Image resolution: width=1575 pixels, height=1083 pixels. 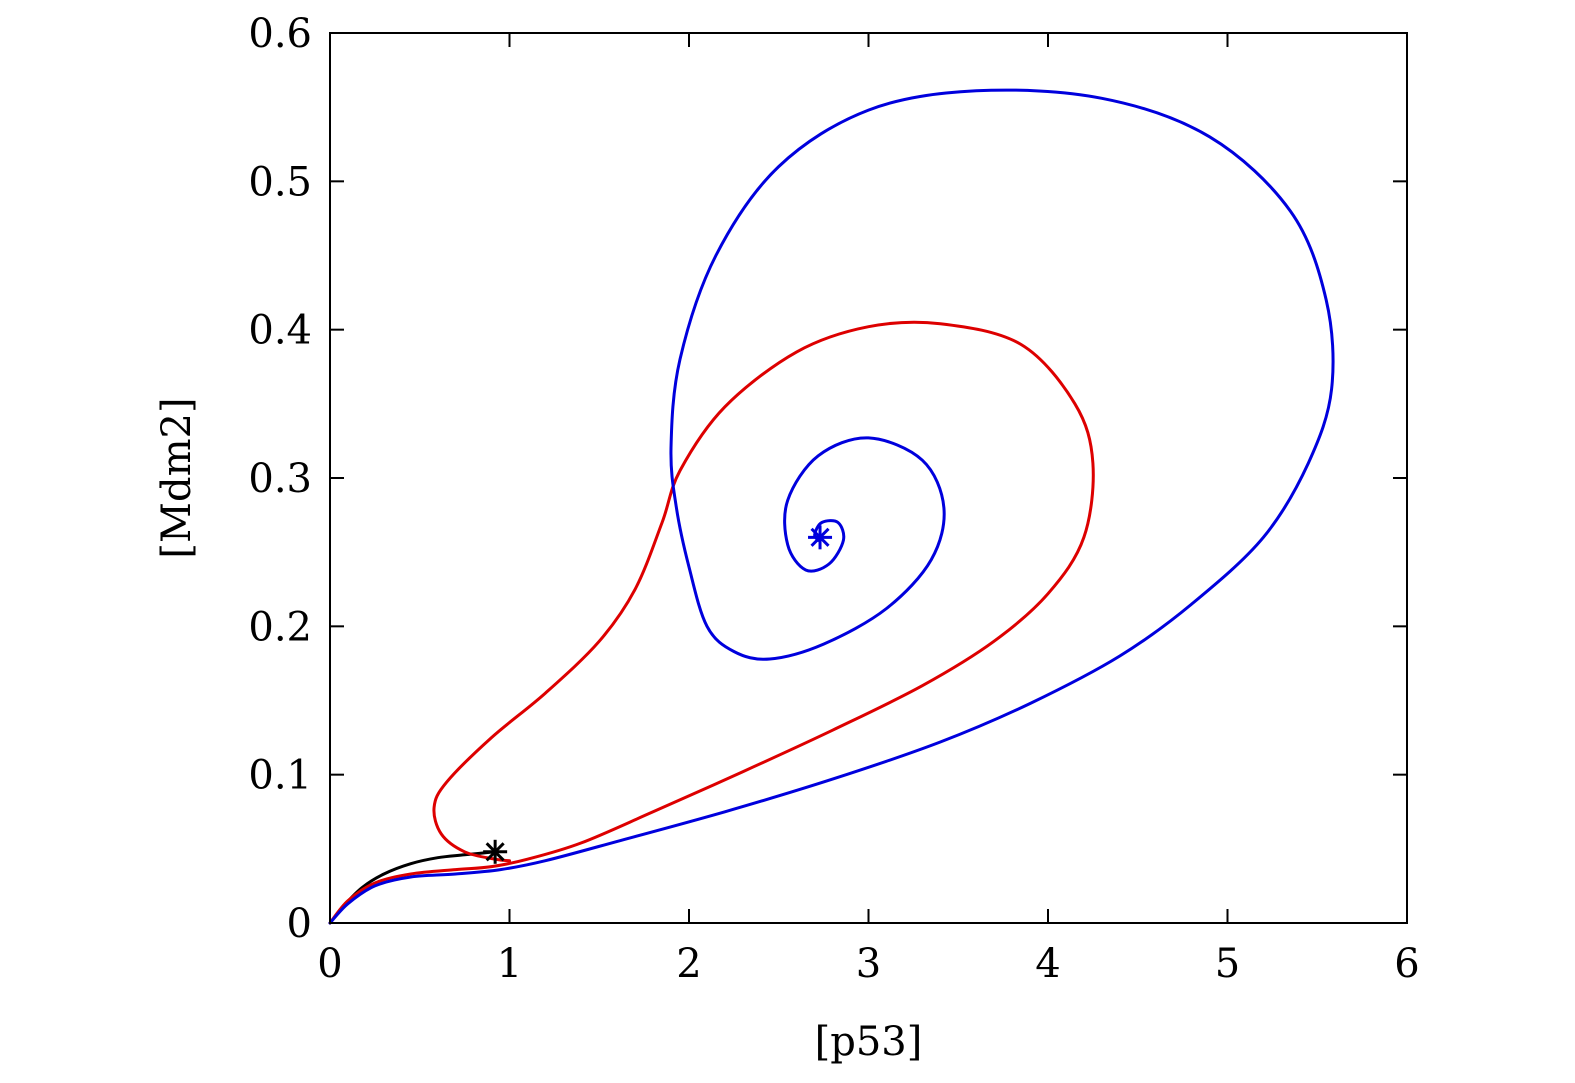 What do you see at coordinates (868, 964) in the screenshot?
I see `x-tick-label: 3` at bounding box center [868, 964].